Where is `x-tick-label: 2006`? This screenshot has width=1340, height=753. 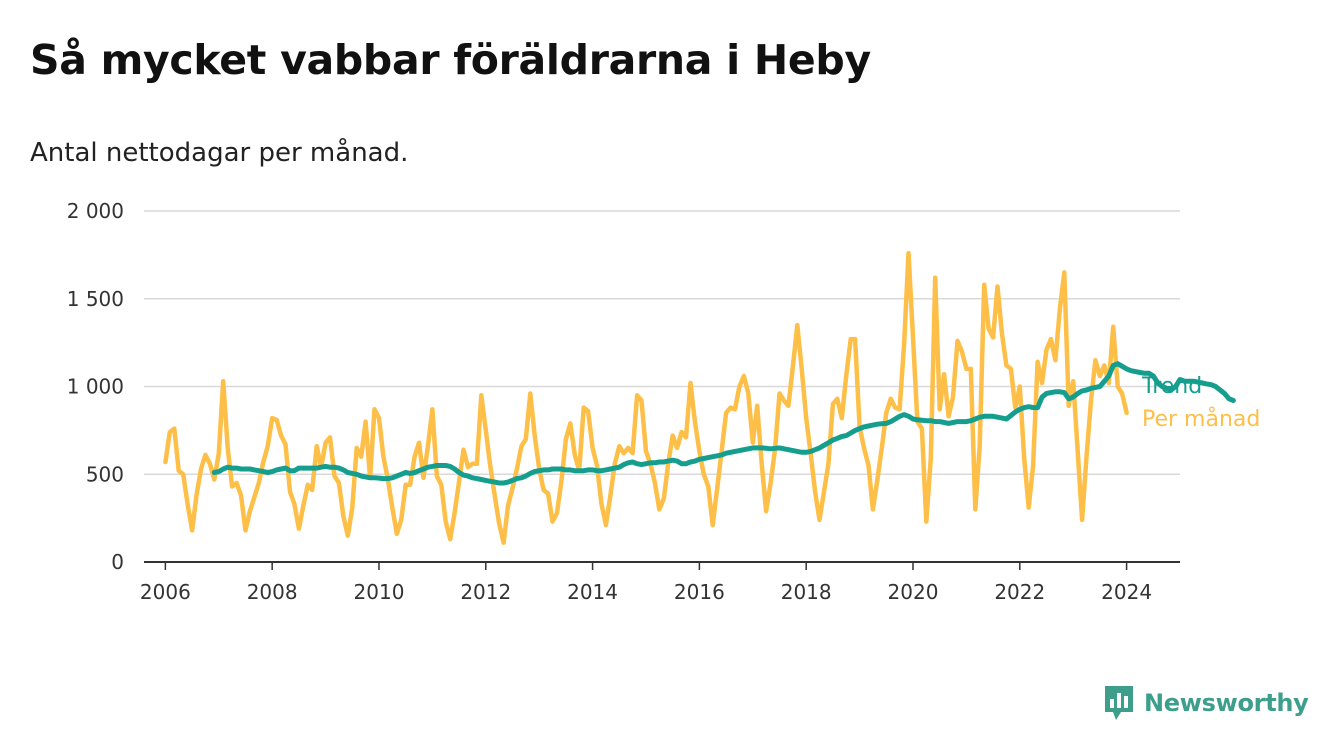 x-tick-label: 2006 is located at coordinates (165, 592).